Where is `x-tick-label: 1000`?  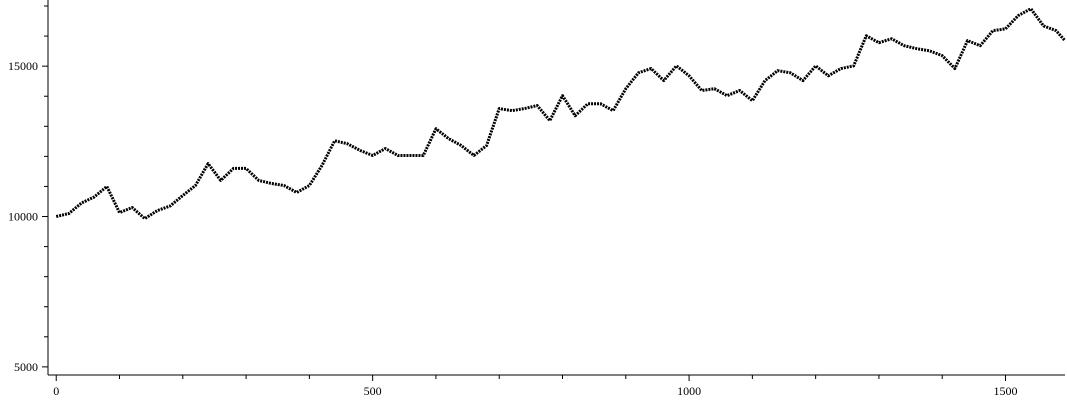 x-tick-label: 1000 is located at coordinates (689, 391).